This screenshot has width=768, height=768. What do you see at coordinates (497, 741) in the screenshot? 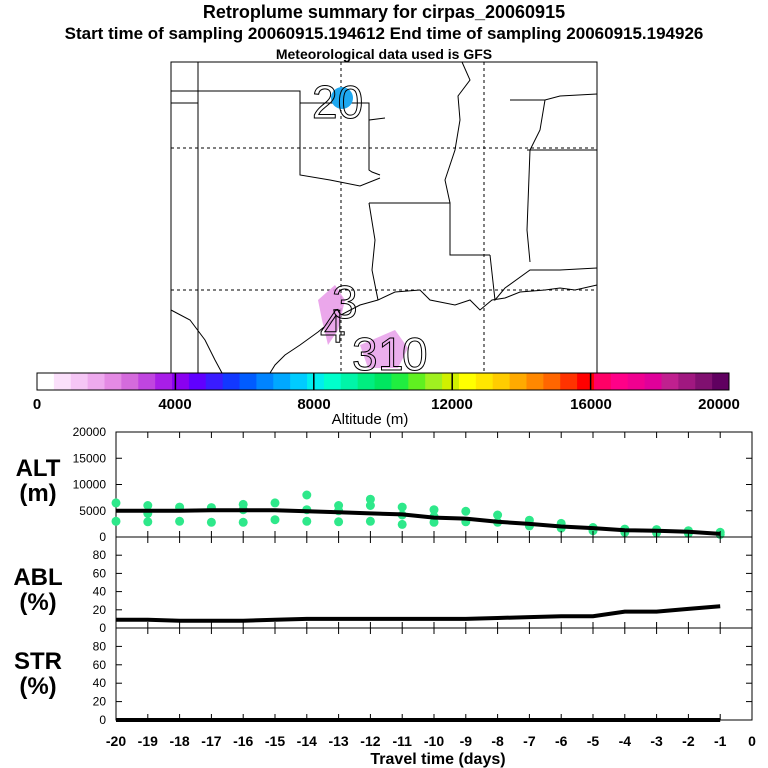
I see `x-tick-label: -8` at bounding box center [497, 741].